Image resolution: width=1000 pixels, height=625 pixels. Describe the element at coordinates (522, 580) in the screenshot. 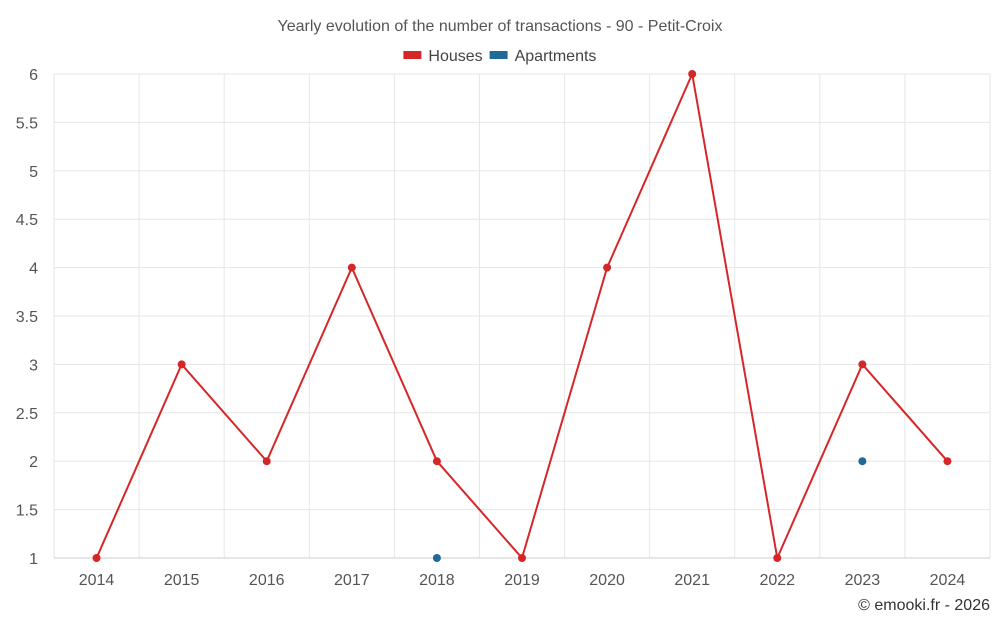

I see `x-tick-label: 2019` at that location.